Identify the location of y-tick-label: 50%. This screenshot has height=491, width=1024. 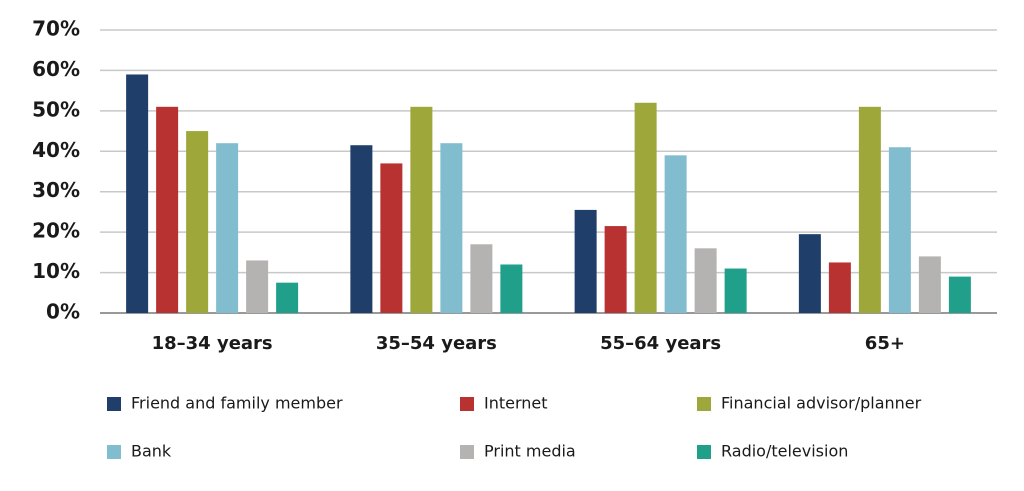
(56, 109).